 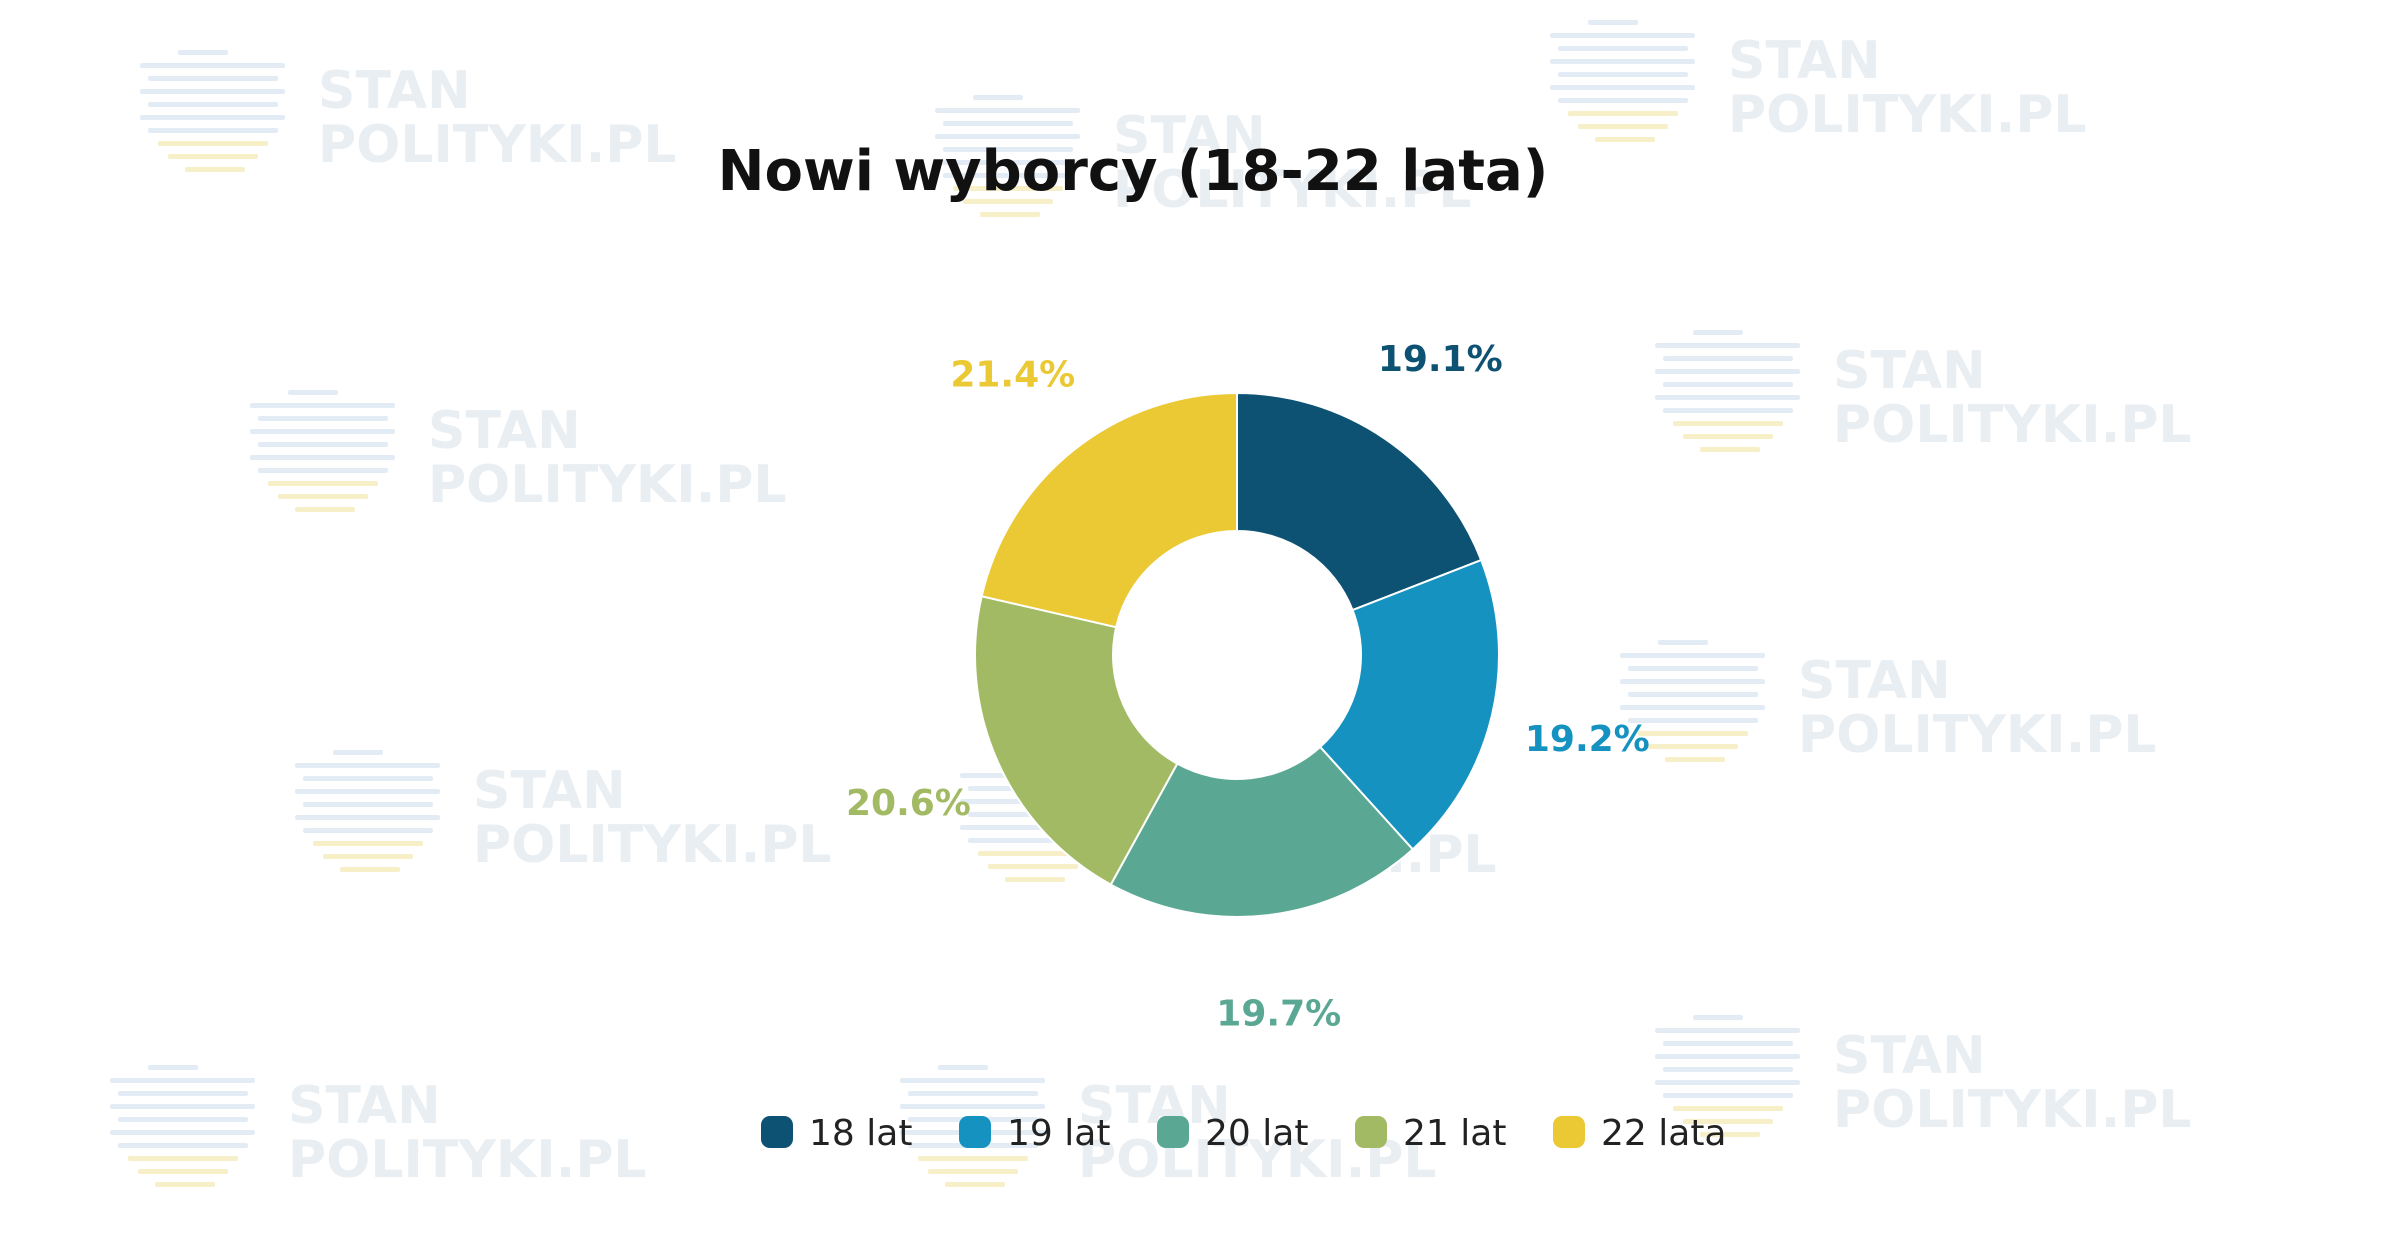 I want to click on legend-item-3: 20 lat, so click(x=1232, y=1133).